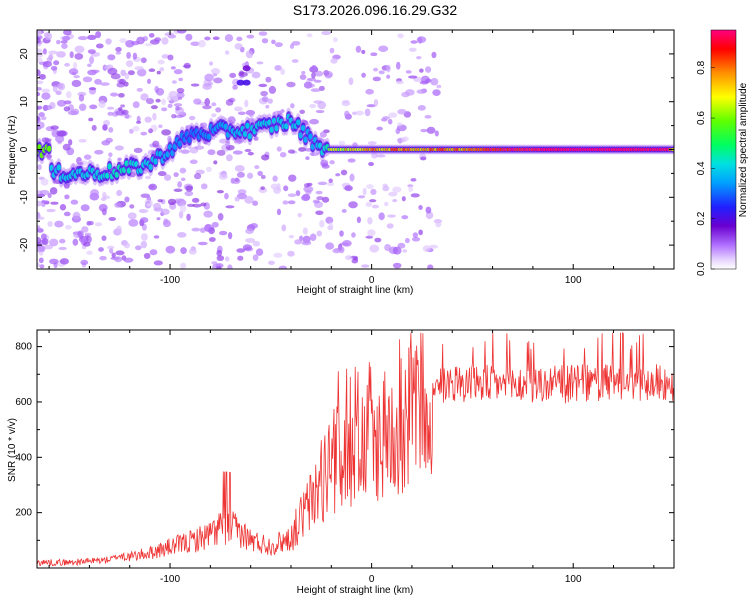 The image size is (750, 600). I want to click on colorbar-tick-label: 0.0, so click(701, 269).